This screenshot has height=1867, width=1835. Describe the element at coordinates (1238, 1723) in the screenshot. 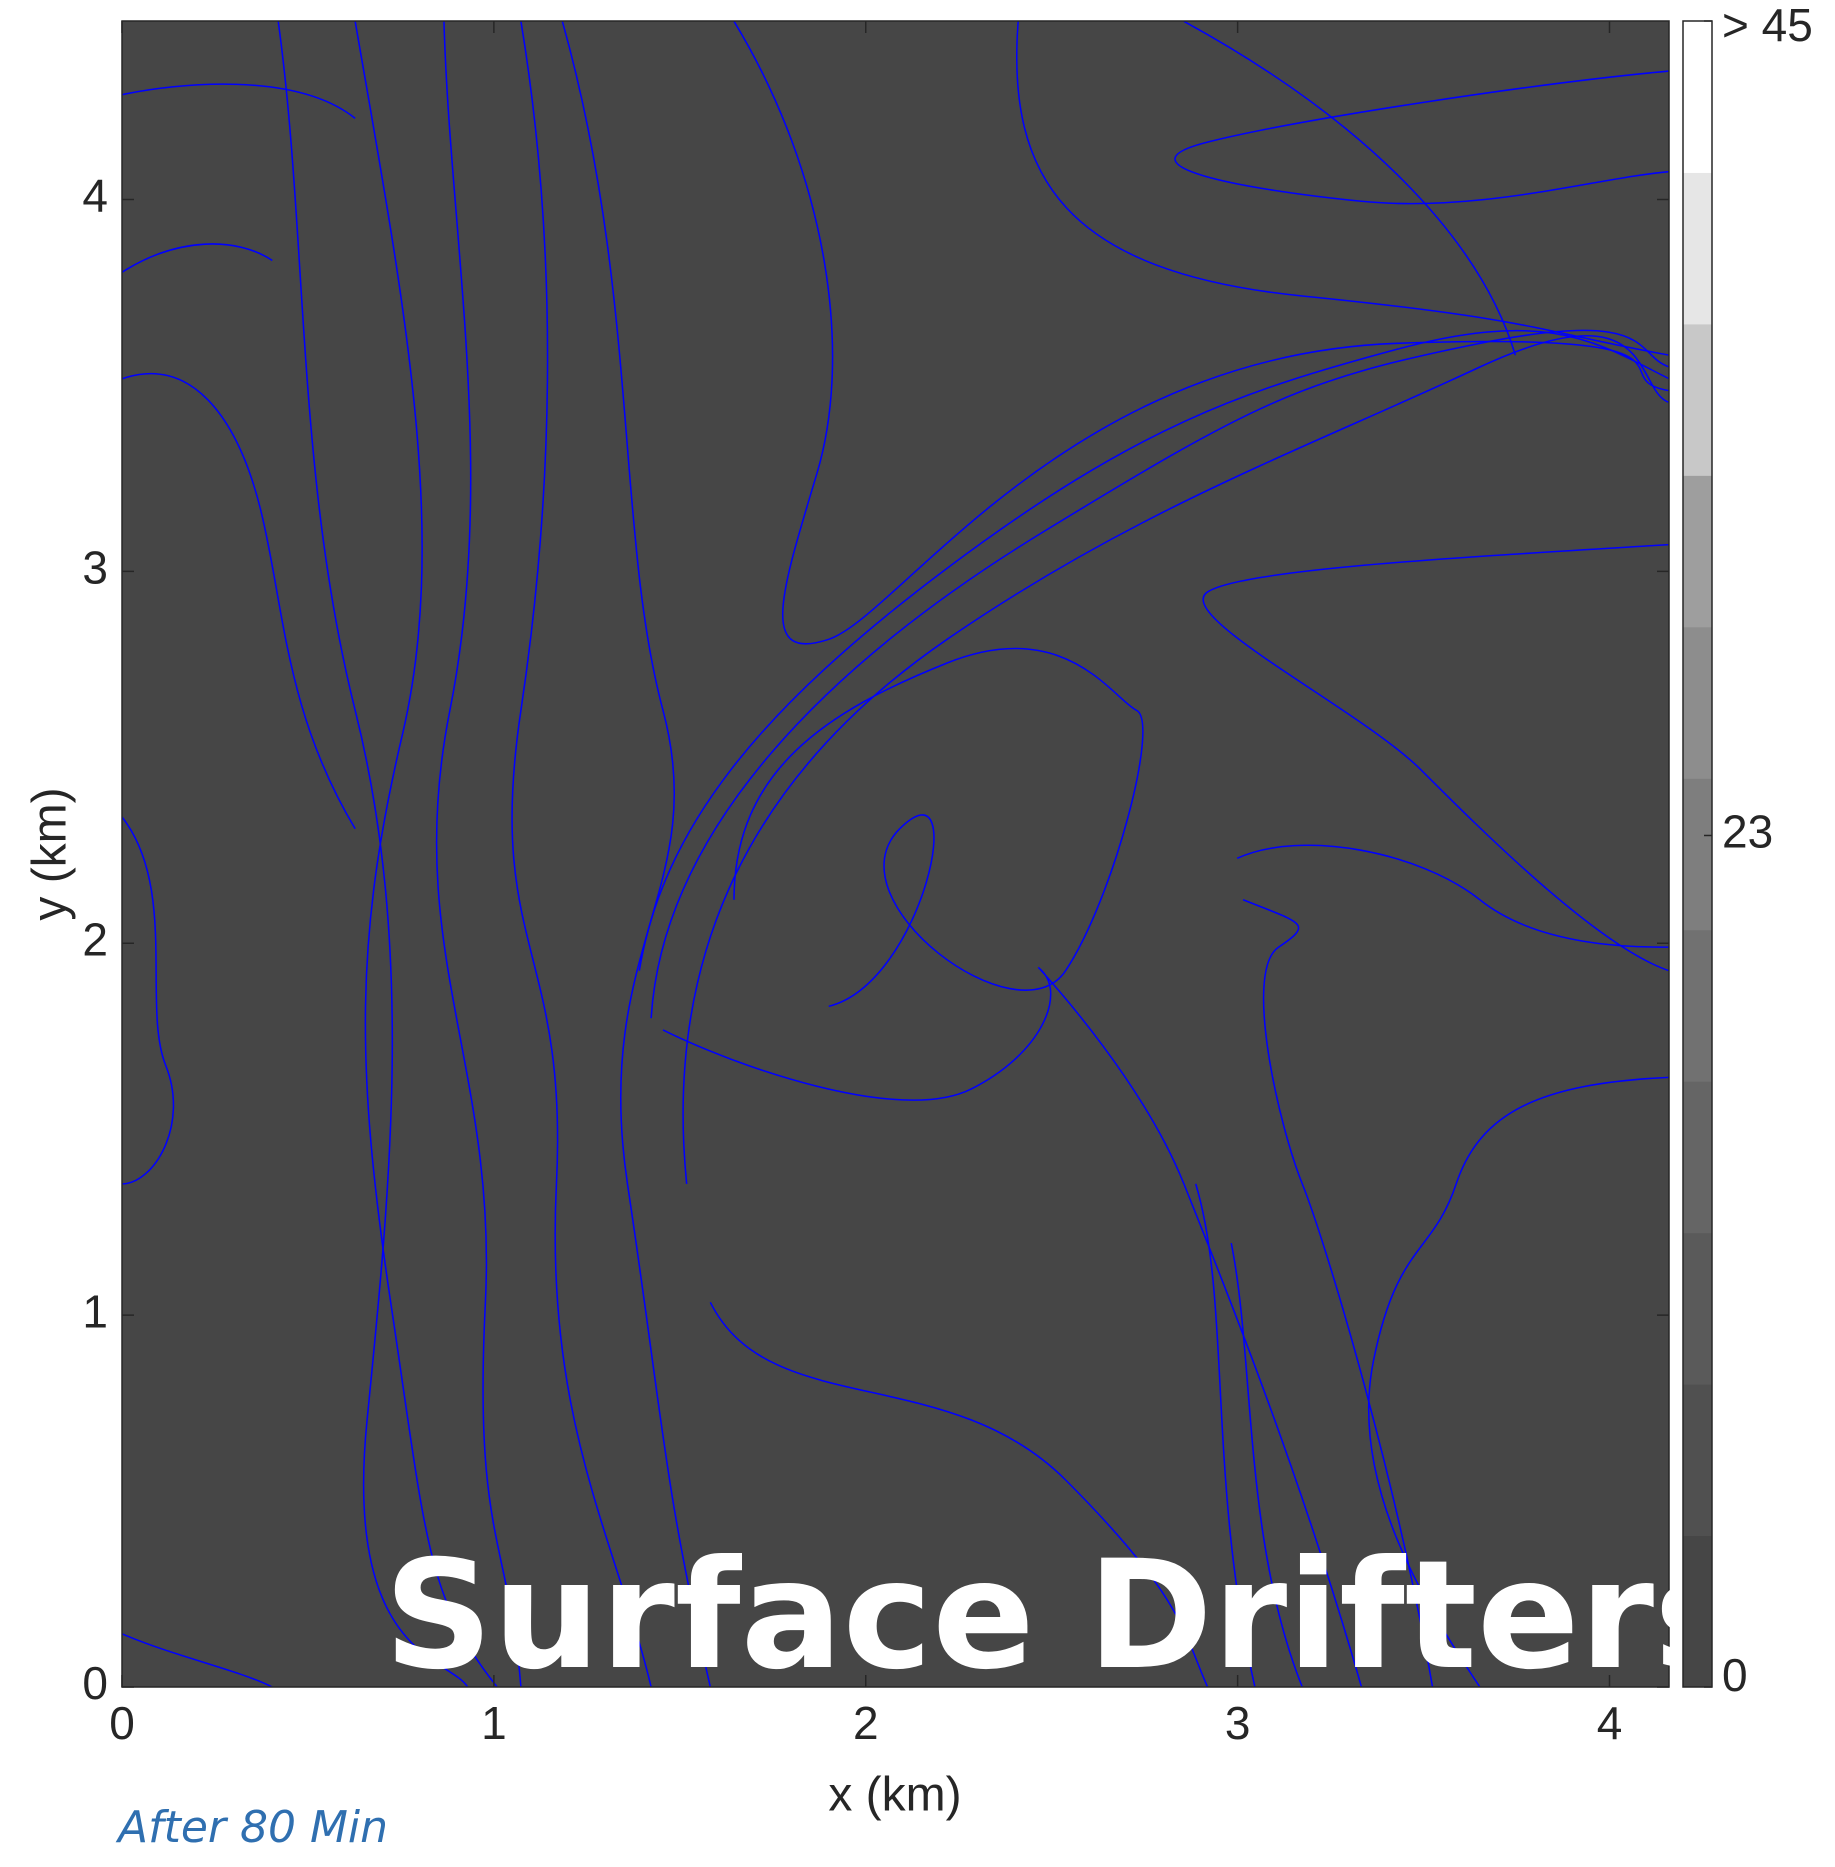

I see `x-tick-label: 3` at that location.